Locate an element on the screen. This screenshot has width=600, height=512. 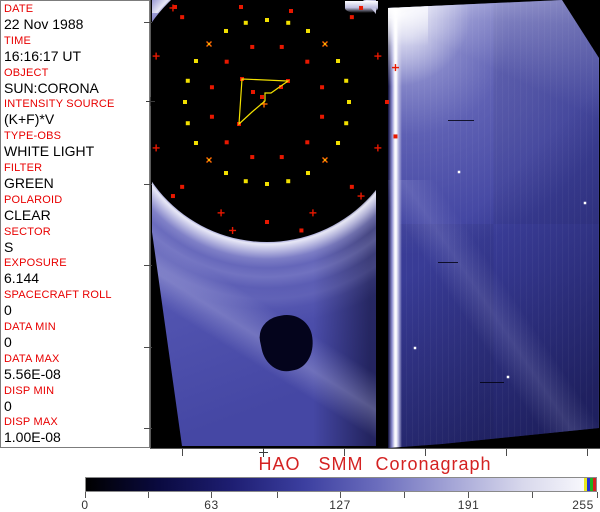
field-data-min: DATA MIN 0 is located at coordinates (76, 337).